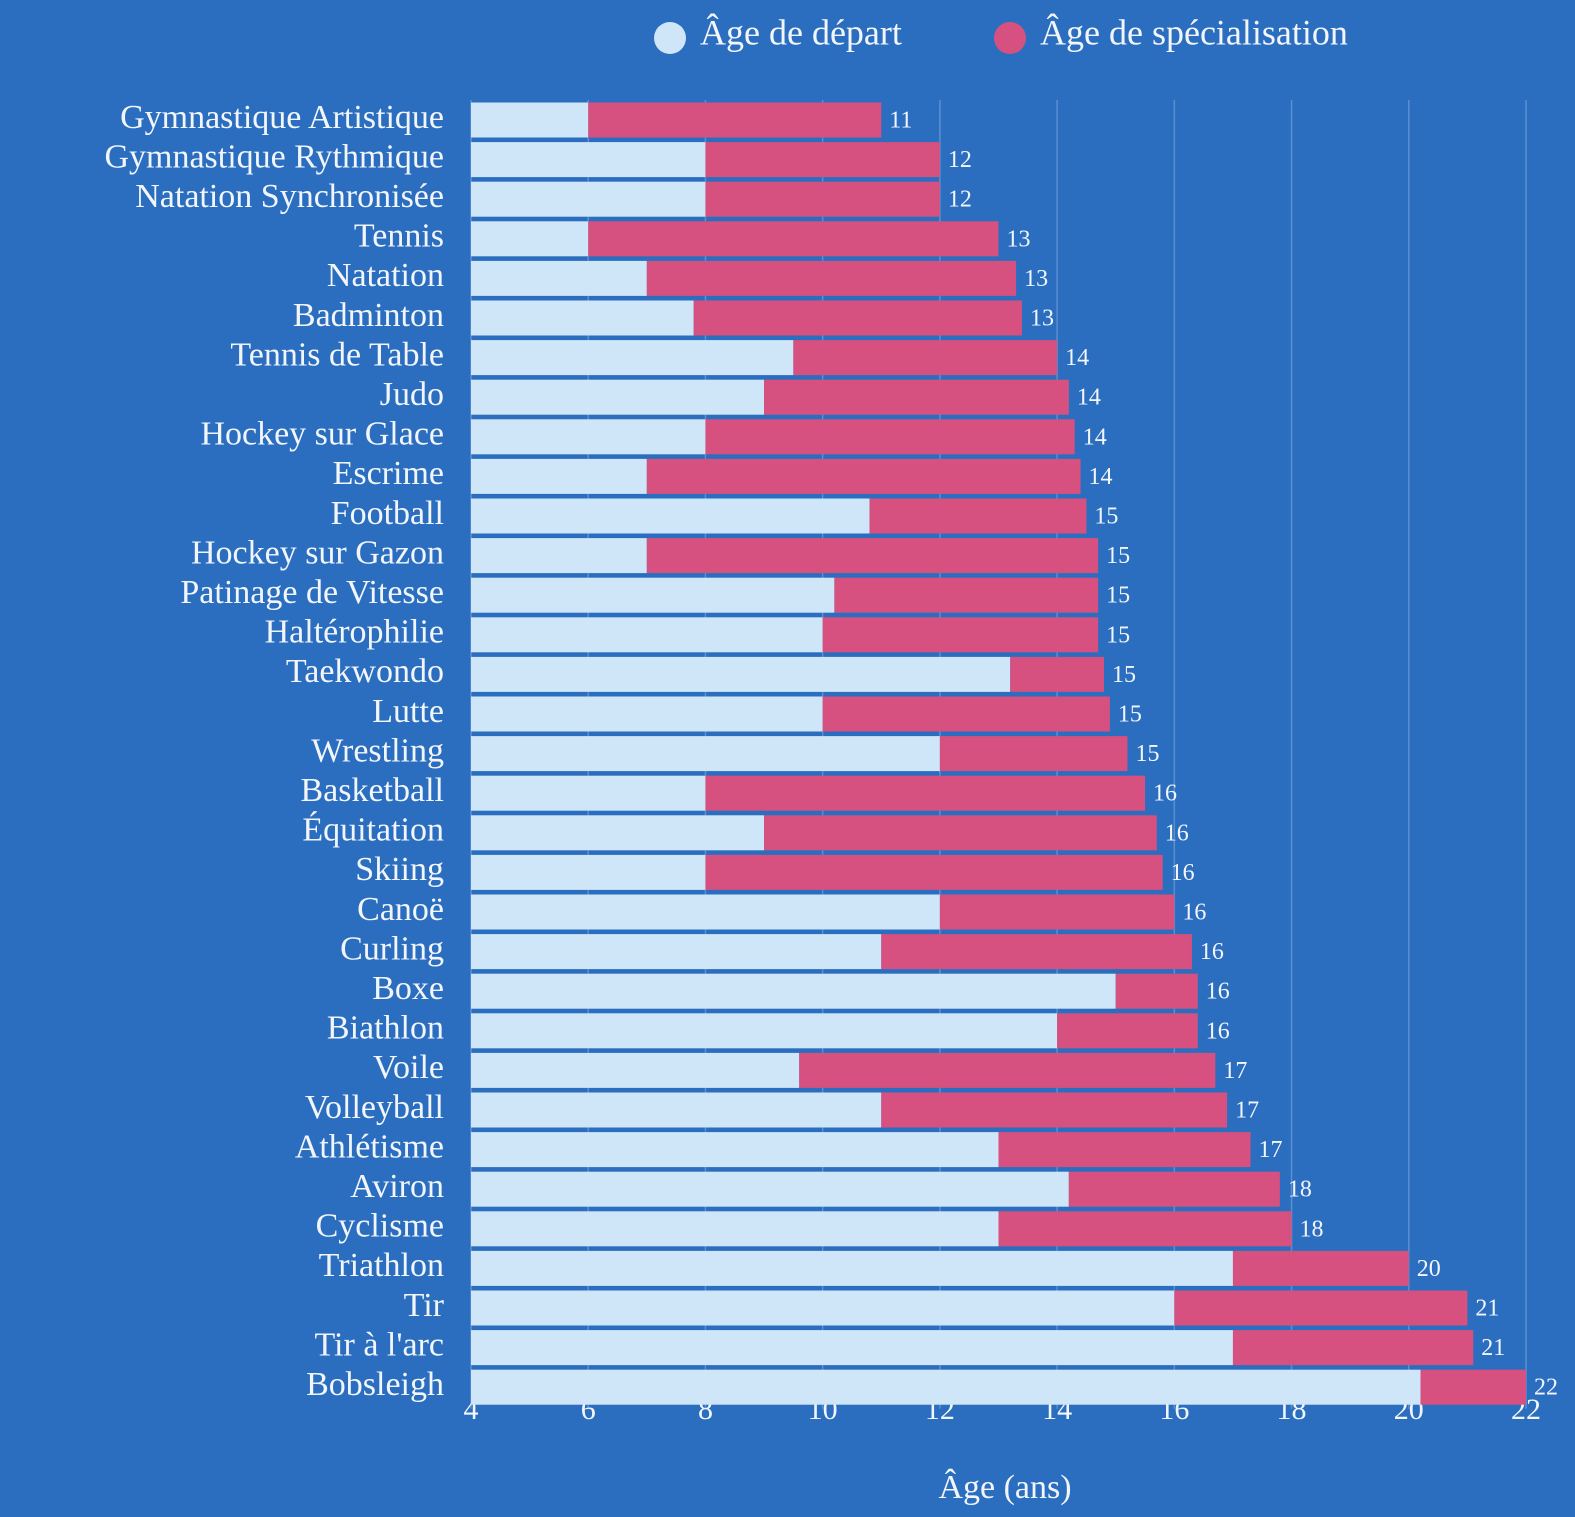 The width and height of the screenshot is (1575, 1517). What do you see at coordinates (408, 988) in the screenshot?
I see `y-tick-label: Boxe` at bounding box center [408, 988].